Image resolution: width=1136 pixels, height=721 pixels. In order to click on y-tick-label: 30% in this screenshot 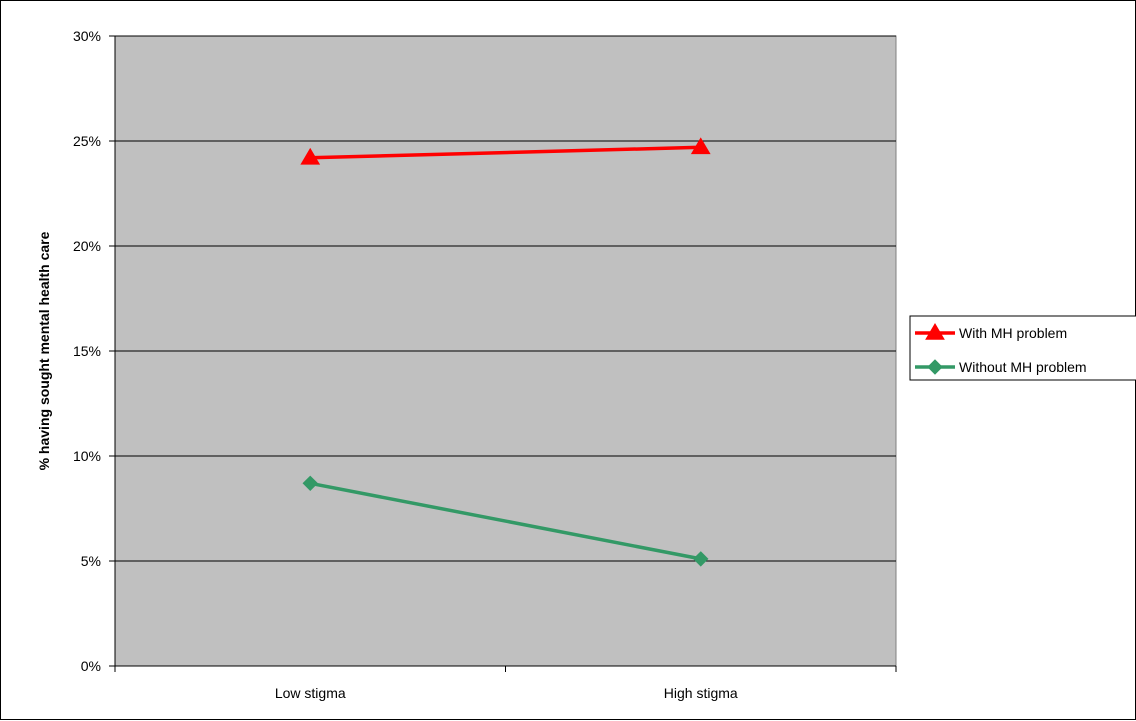, I will do `click(87, 36)`.